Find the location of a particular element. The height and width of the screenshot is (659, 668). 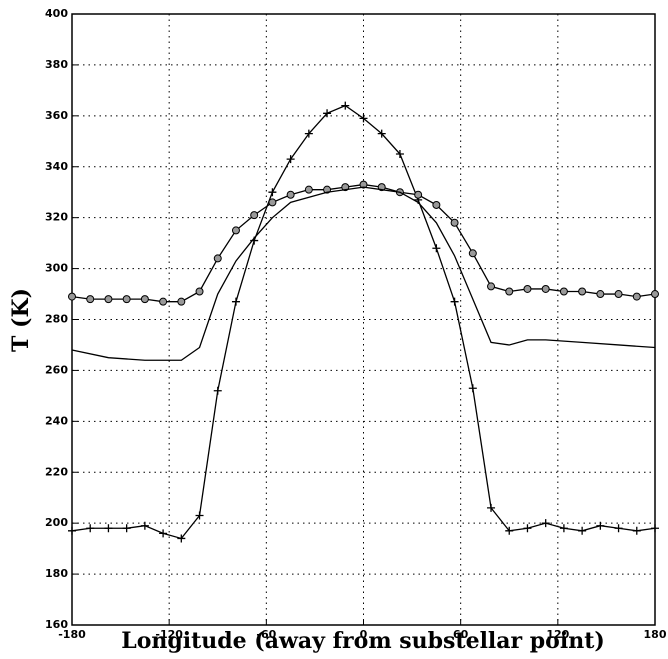

y-axis-label: T (K) is located at coordinates (21, 320).